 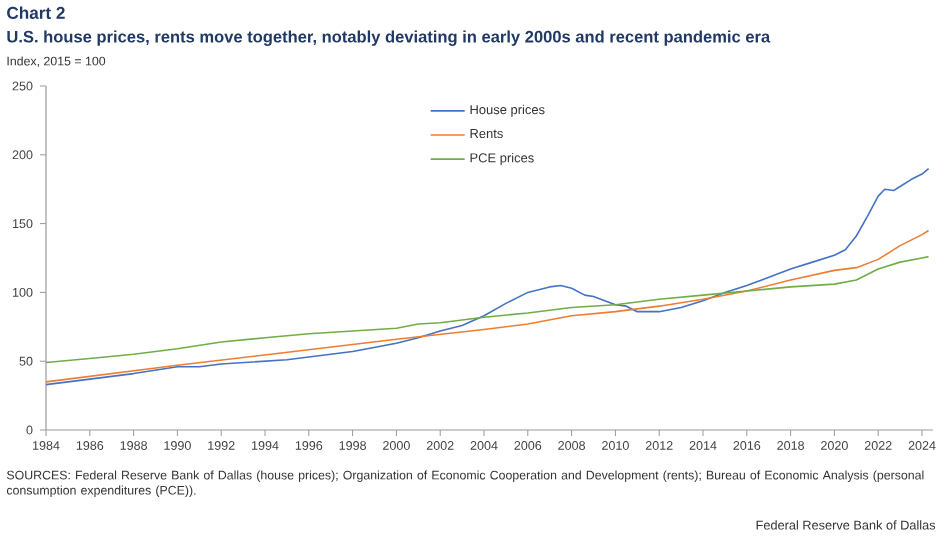 I want to click on chart-subtitle: U.S. house prices, rents move together, notably deviating in early 2000s and recent pandemic era, so click(x=389, y=38).